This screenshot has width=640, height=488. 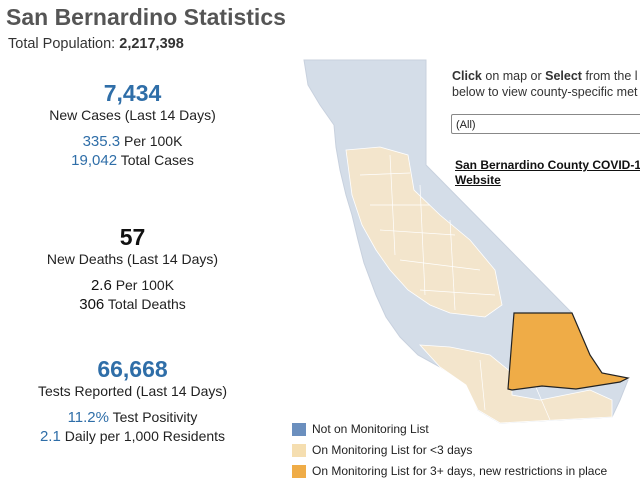 I want to click on san-bernardino-county, so click(x=568, y=351).